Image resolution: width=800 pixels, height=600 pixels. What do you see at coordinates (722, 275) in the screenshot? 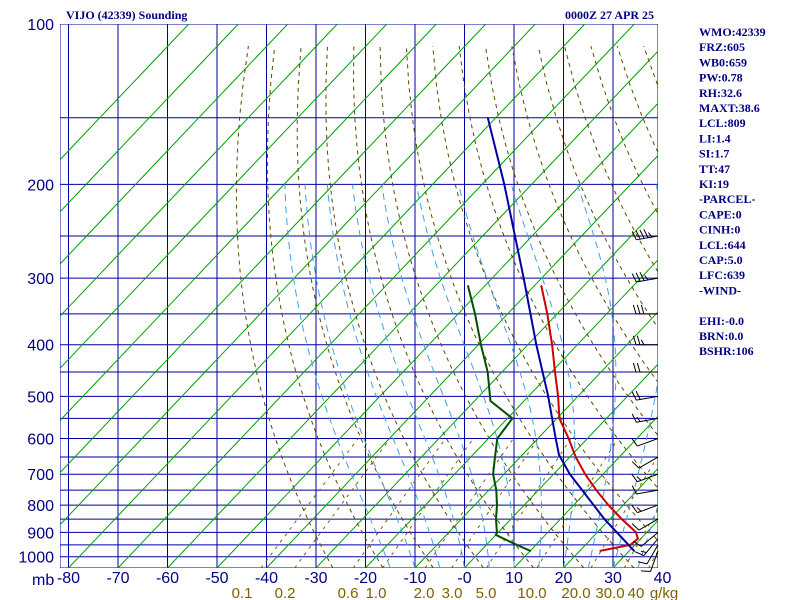
I see `sounding-index: LFC:639` at bounding box center [722, 275].